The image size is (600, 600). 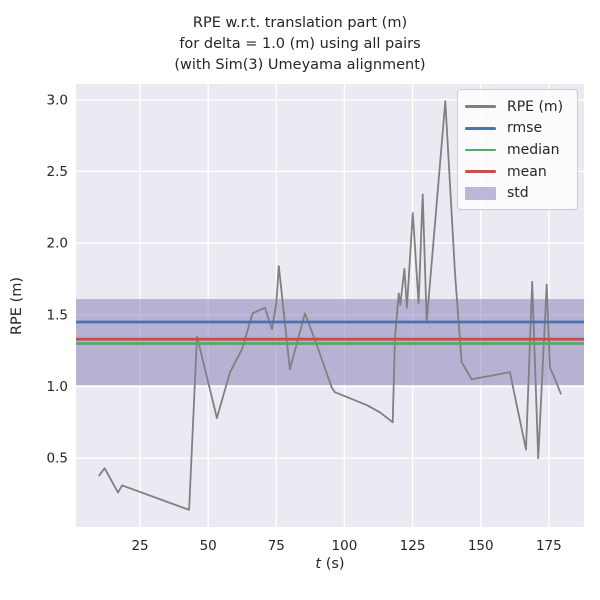 What do you see at coordinates (57, 315) in the screenshot?
I see `y-tick-label: 1.5` at bounding box center [57, 315].